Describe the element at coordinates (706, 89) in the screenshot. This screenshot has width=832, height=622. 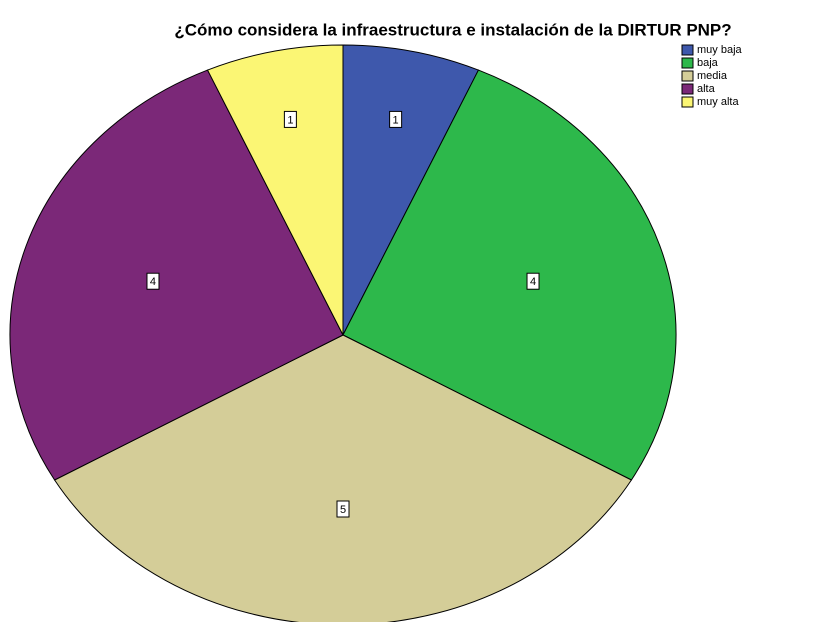
I see `legend-label: alta` at that location.